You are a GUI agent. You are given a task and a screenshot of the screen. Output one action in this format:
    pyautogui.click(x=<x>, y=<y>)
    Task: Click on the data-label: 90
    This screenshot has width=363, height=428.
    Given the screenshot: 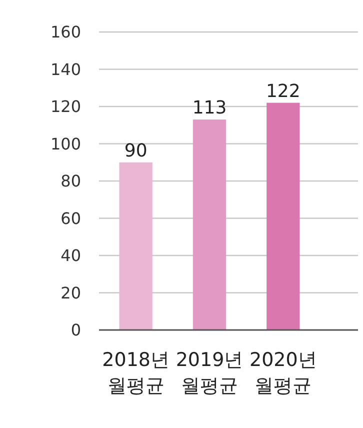 What is the action you would take?
    pyautogui.click(x=136, y=151)
    